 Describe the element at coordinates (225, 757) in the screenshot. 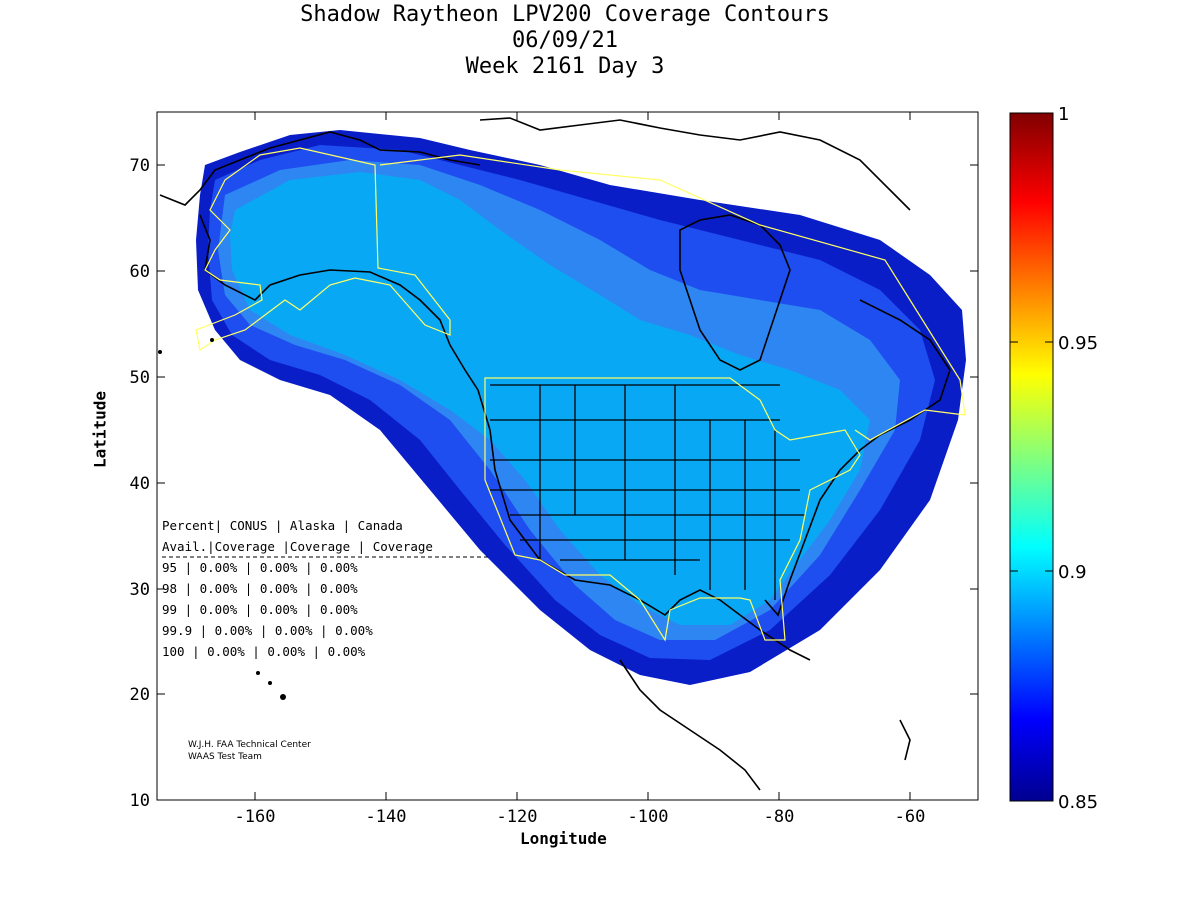

I see `credit-line: WAAS Test Team` at that location.